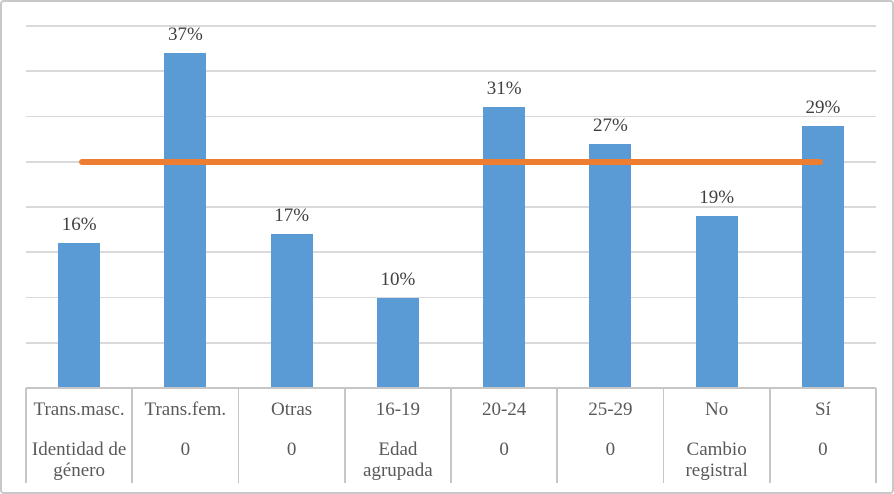 The width and height of the screenshot is (894, 494). Describe the element at coordinates (504, 89) in the screenshot. I see `data-label: 31%` at that location.